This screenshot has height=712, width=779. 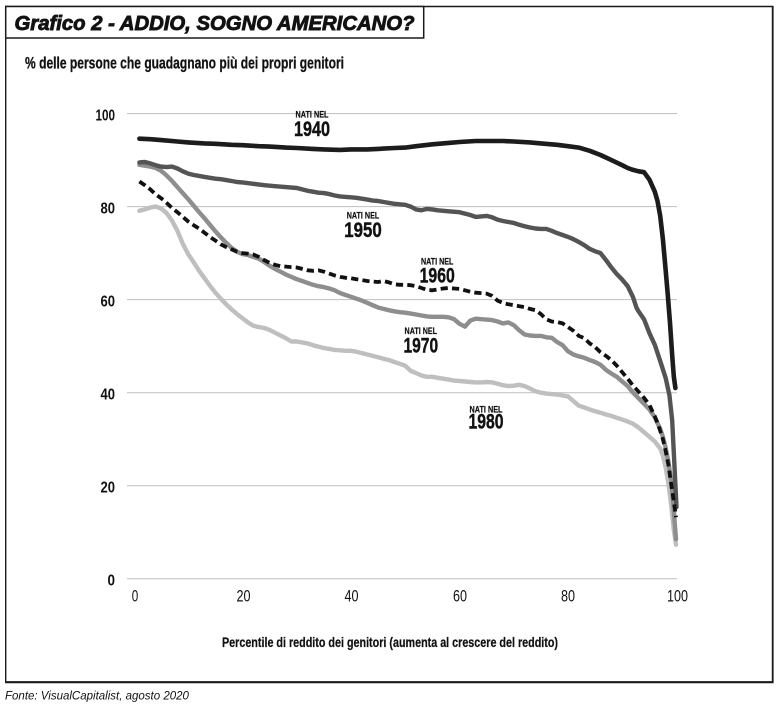 I want to click on svg-text: 1980, so click(x=486, y=421).